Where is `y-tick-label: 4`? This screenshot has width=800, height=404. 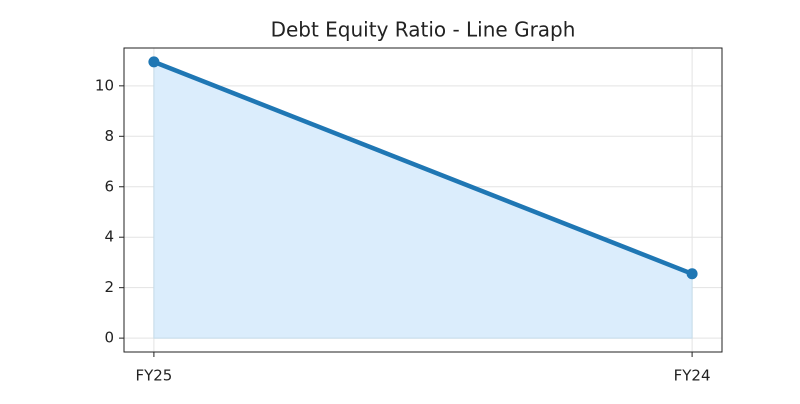 y-tick-label: 4 is located at coordinates (109, 237).